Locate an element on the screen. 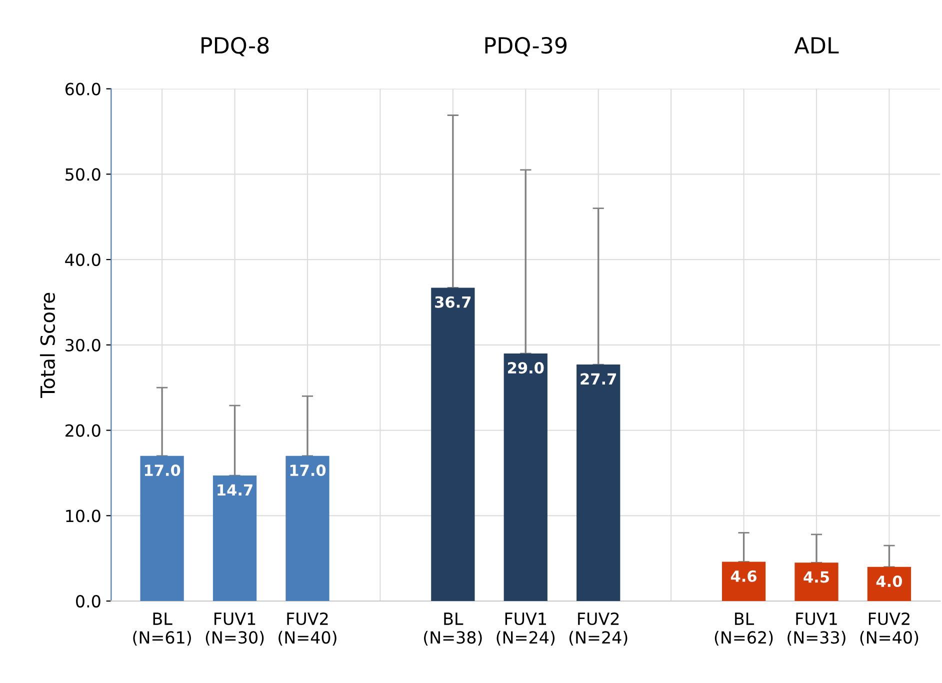 The image size is (942, 683). y-tick-label: 20.0 is located at coordinates (83, 430).